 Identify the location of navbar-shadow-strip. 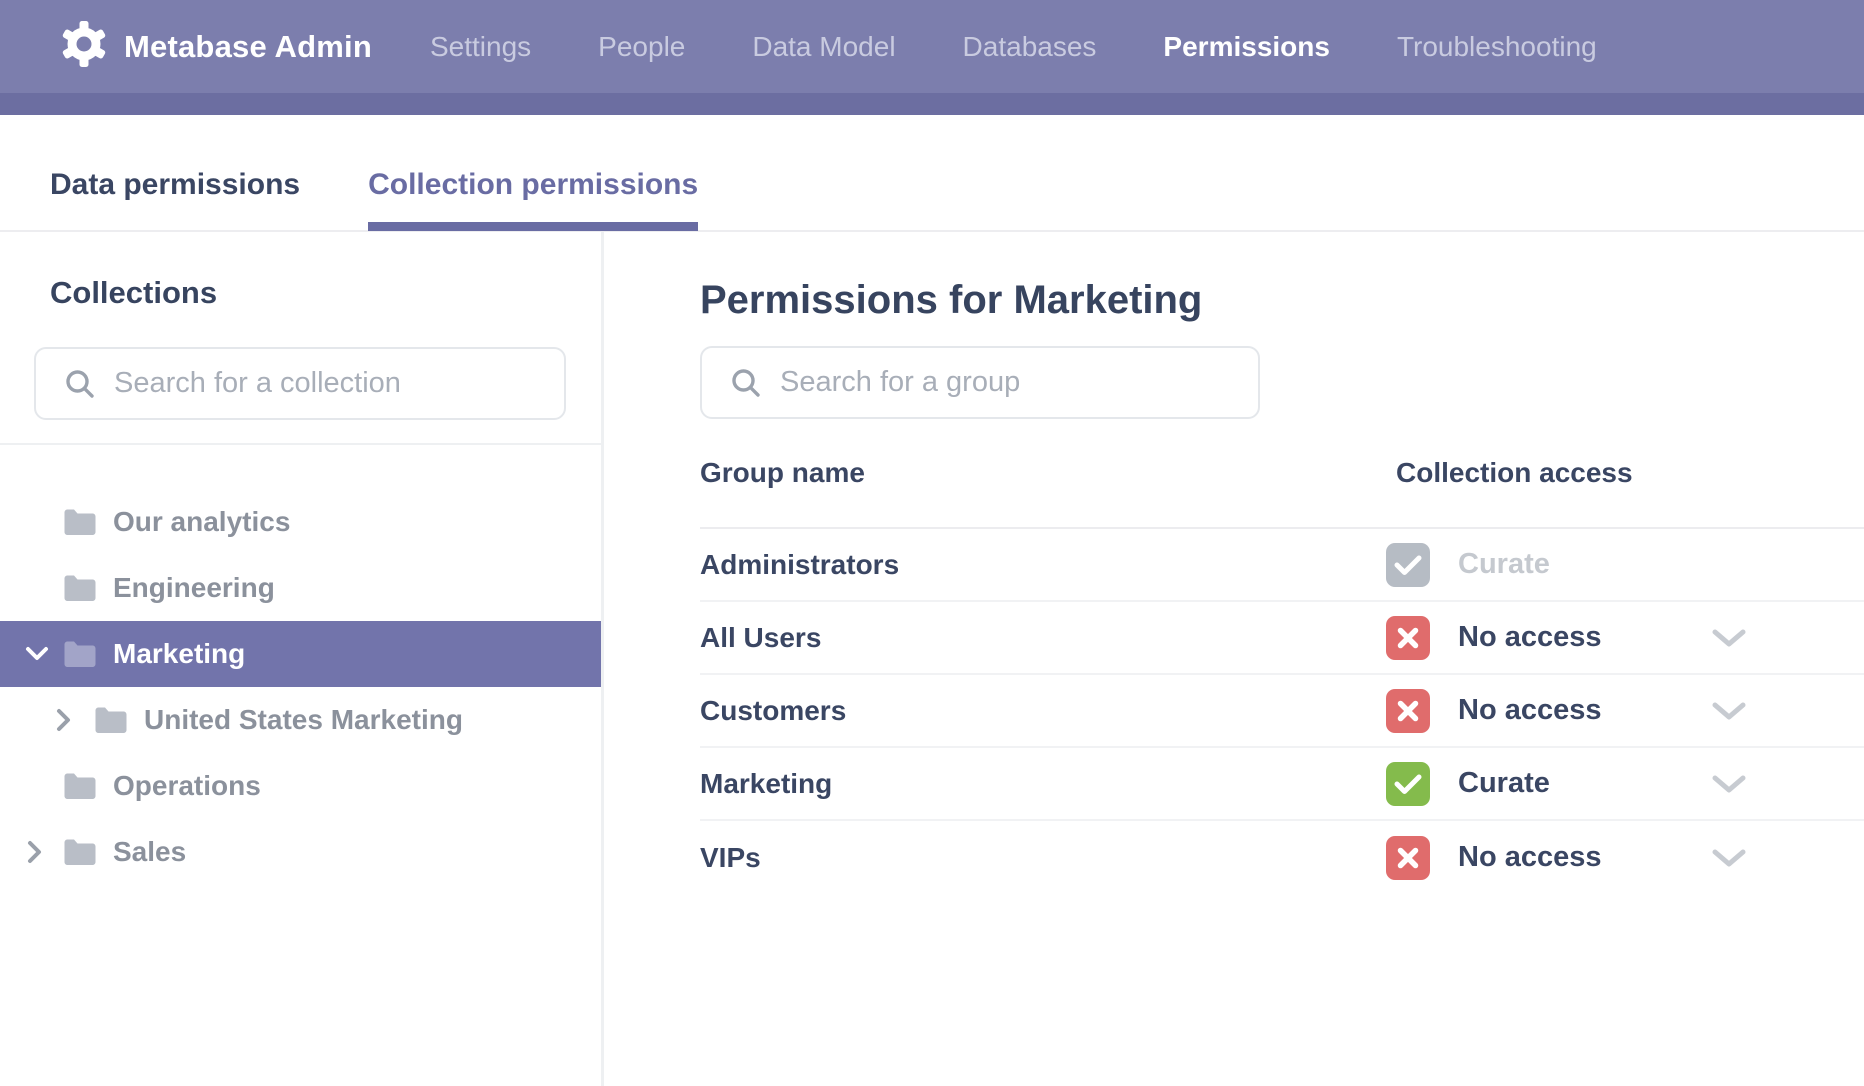
(932, 104).